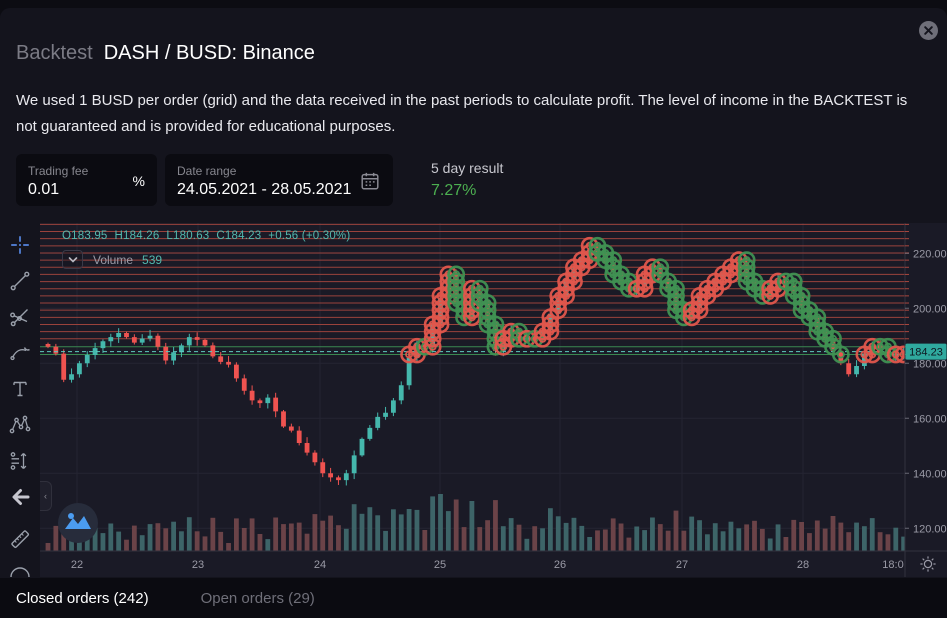 This screenshot has width=947, height=618. Describe the element at coordinates (20, 570) in the screenshot. I see `circle-tool-icon` at that location.